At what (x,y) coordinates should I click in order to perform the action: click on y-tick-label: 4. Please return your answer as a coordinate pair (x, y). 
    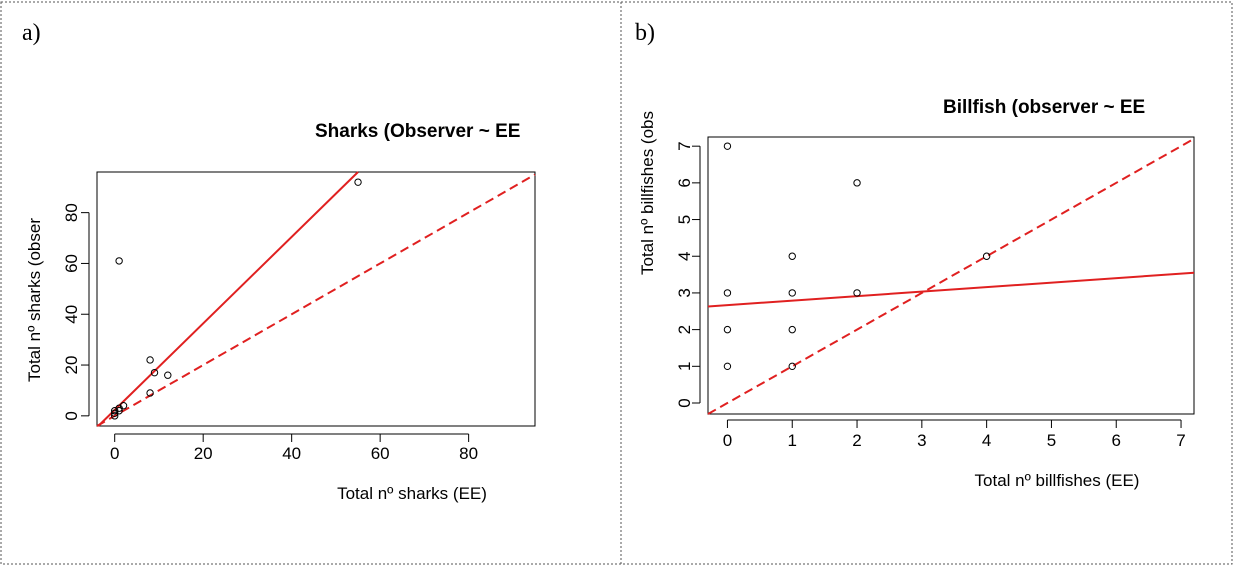
    Looking at the image, I should click on (684, 256).